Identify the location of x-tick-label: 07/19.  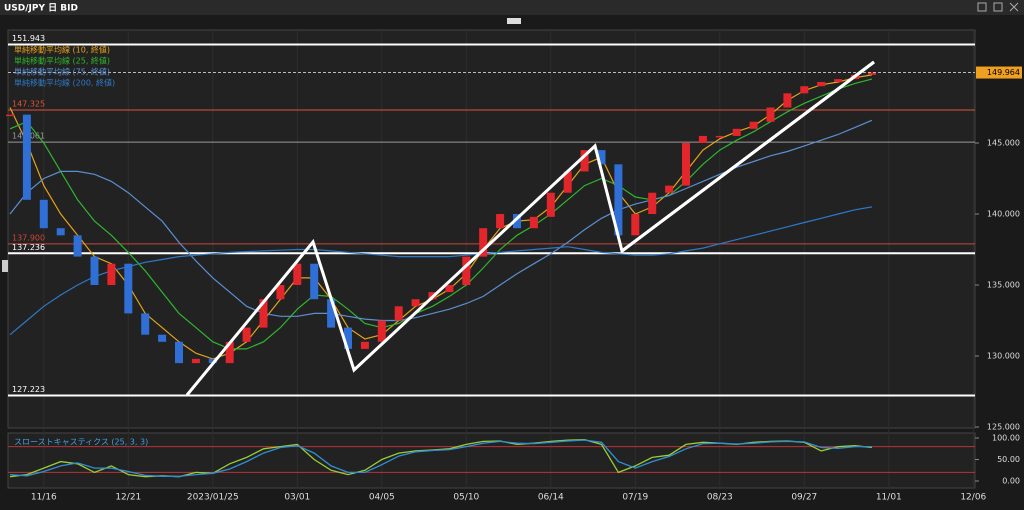
(635, 498).